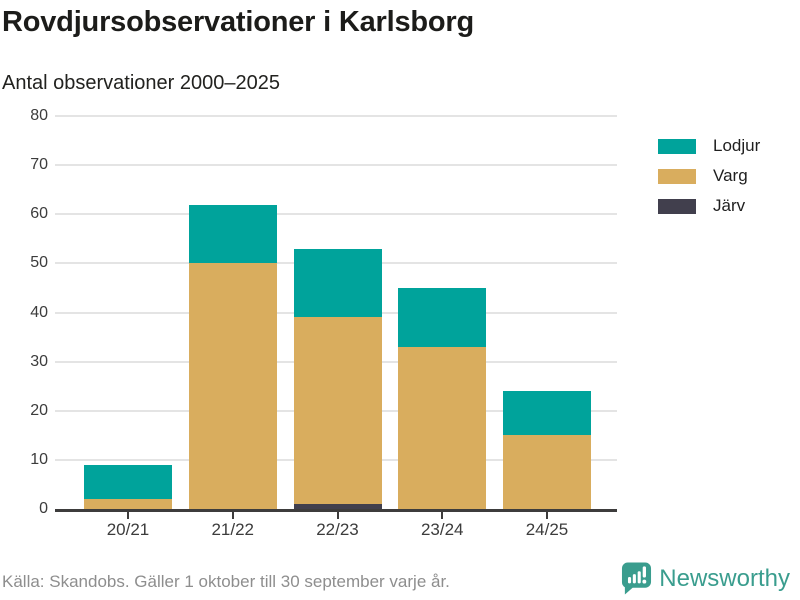  I want to click on x-tick-label: 22/23, so click(337, 529).